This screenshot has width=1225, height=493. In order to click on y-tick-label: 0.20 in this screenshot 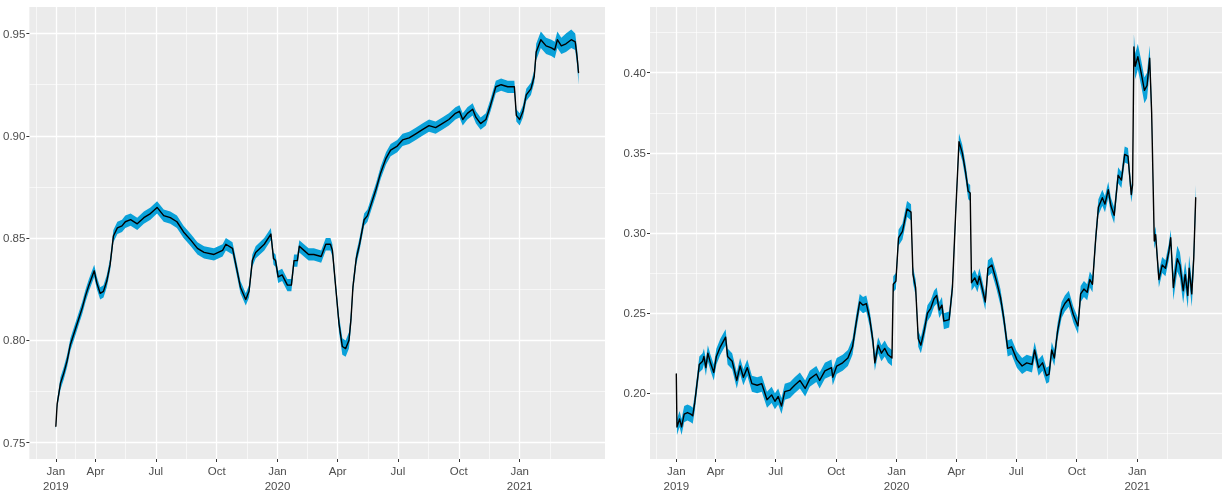, I will do `click(634, 393)`.